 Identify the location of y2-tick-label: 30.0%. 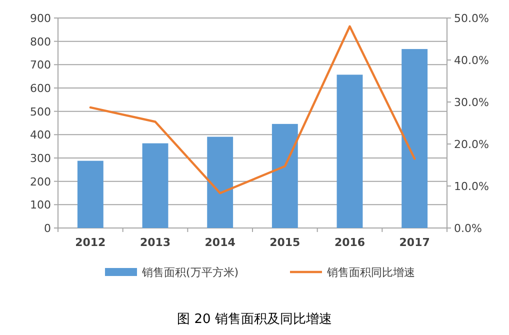
(471, 102).